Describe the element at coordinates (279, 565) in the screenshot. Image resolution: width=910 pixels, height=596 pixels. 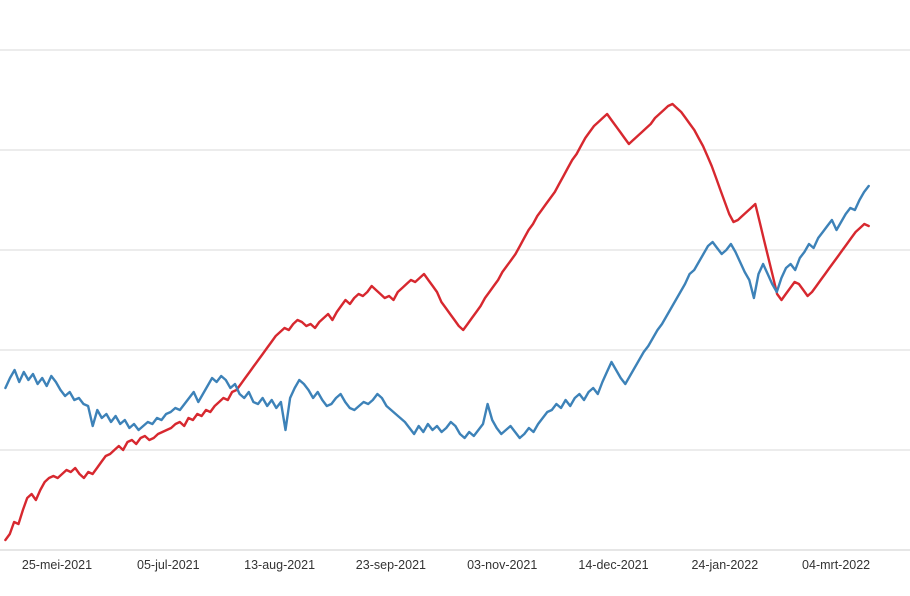
I see `x-tick-label: 13-aug-2021` at that location.